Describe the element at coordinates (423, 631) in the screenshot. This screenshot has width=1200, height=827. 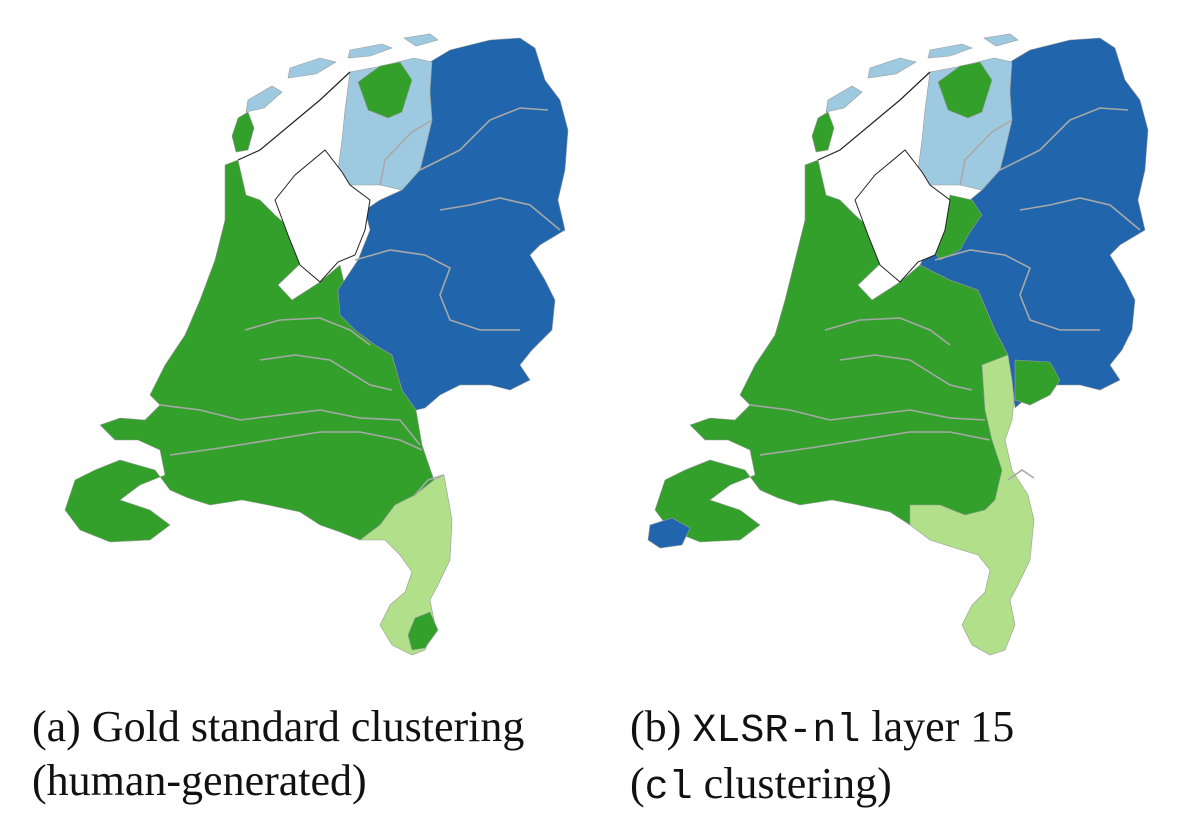
I see `region-south-limburg-enclave` at that location.